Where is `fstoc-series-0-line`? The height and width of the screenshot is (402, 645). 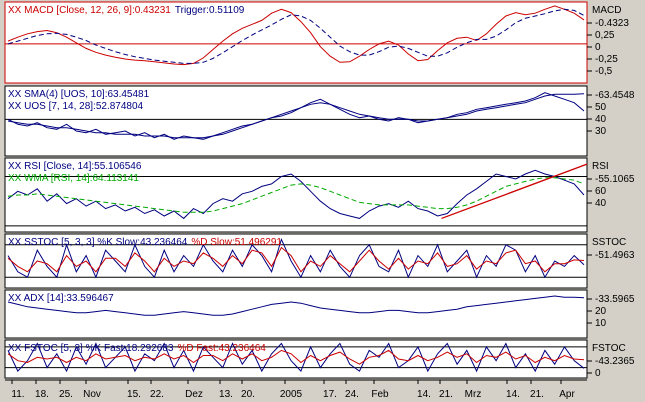 fstoc-series-0-line is located at coordinates (296, 357).